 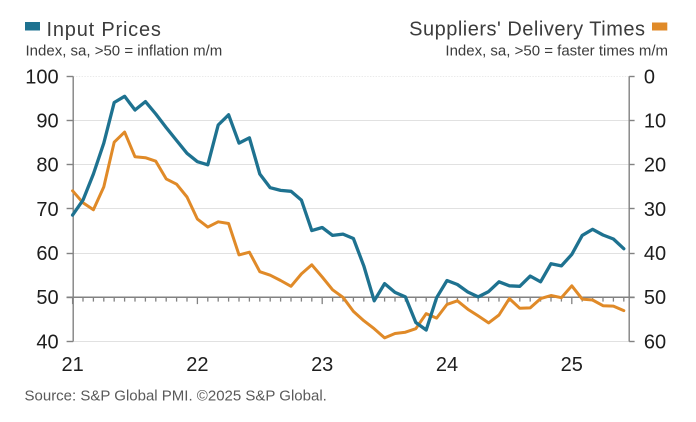 I want to click on svg-text: Index, sa, >50 = inflation m/m, so click(x=124, y=51).